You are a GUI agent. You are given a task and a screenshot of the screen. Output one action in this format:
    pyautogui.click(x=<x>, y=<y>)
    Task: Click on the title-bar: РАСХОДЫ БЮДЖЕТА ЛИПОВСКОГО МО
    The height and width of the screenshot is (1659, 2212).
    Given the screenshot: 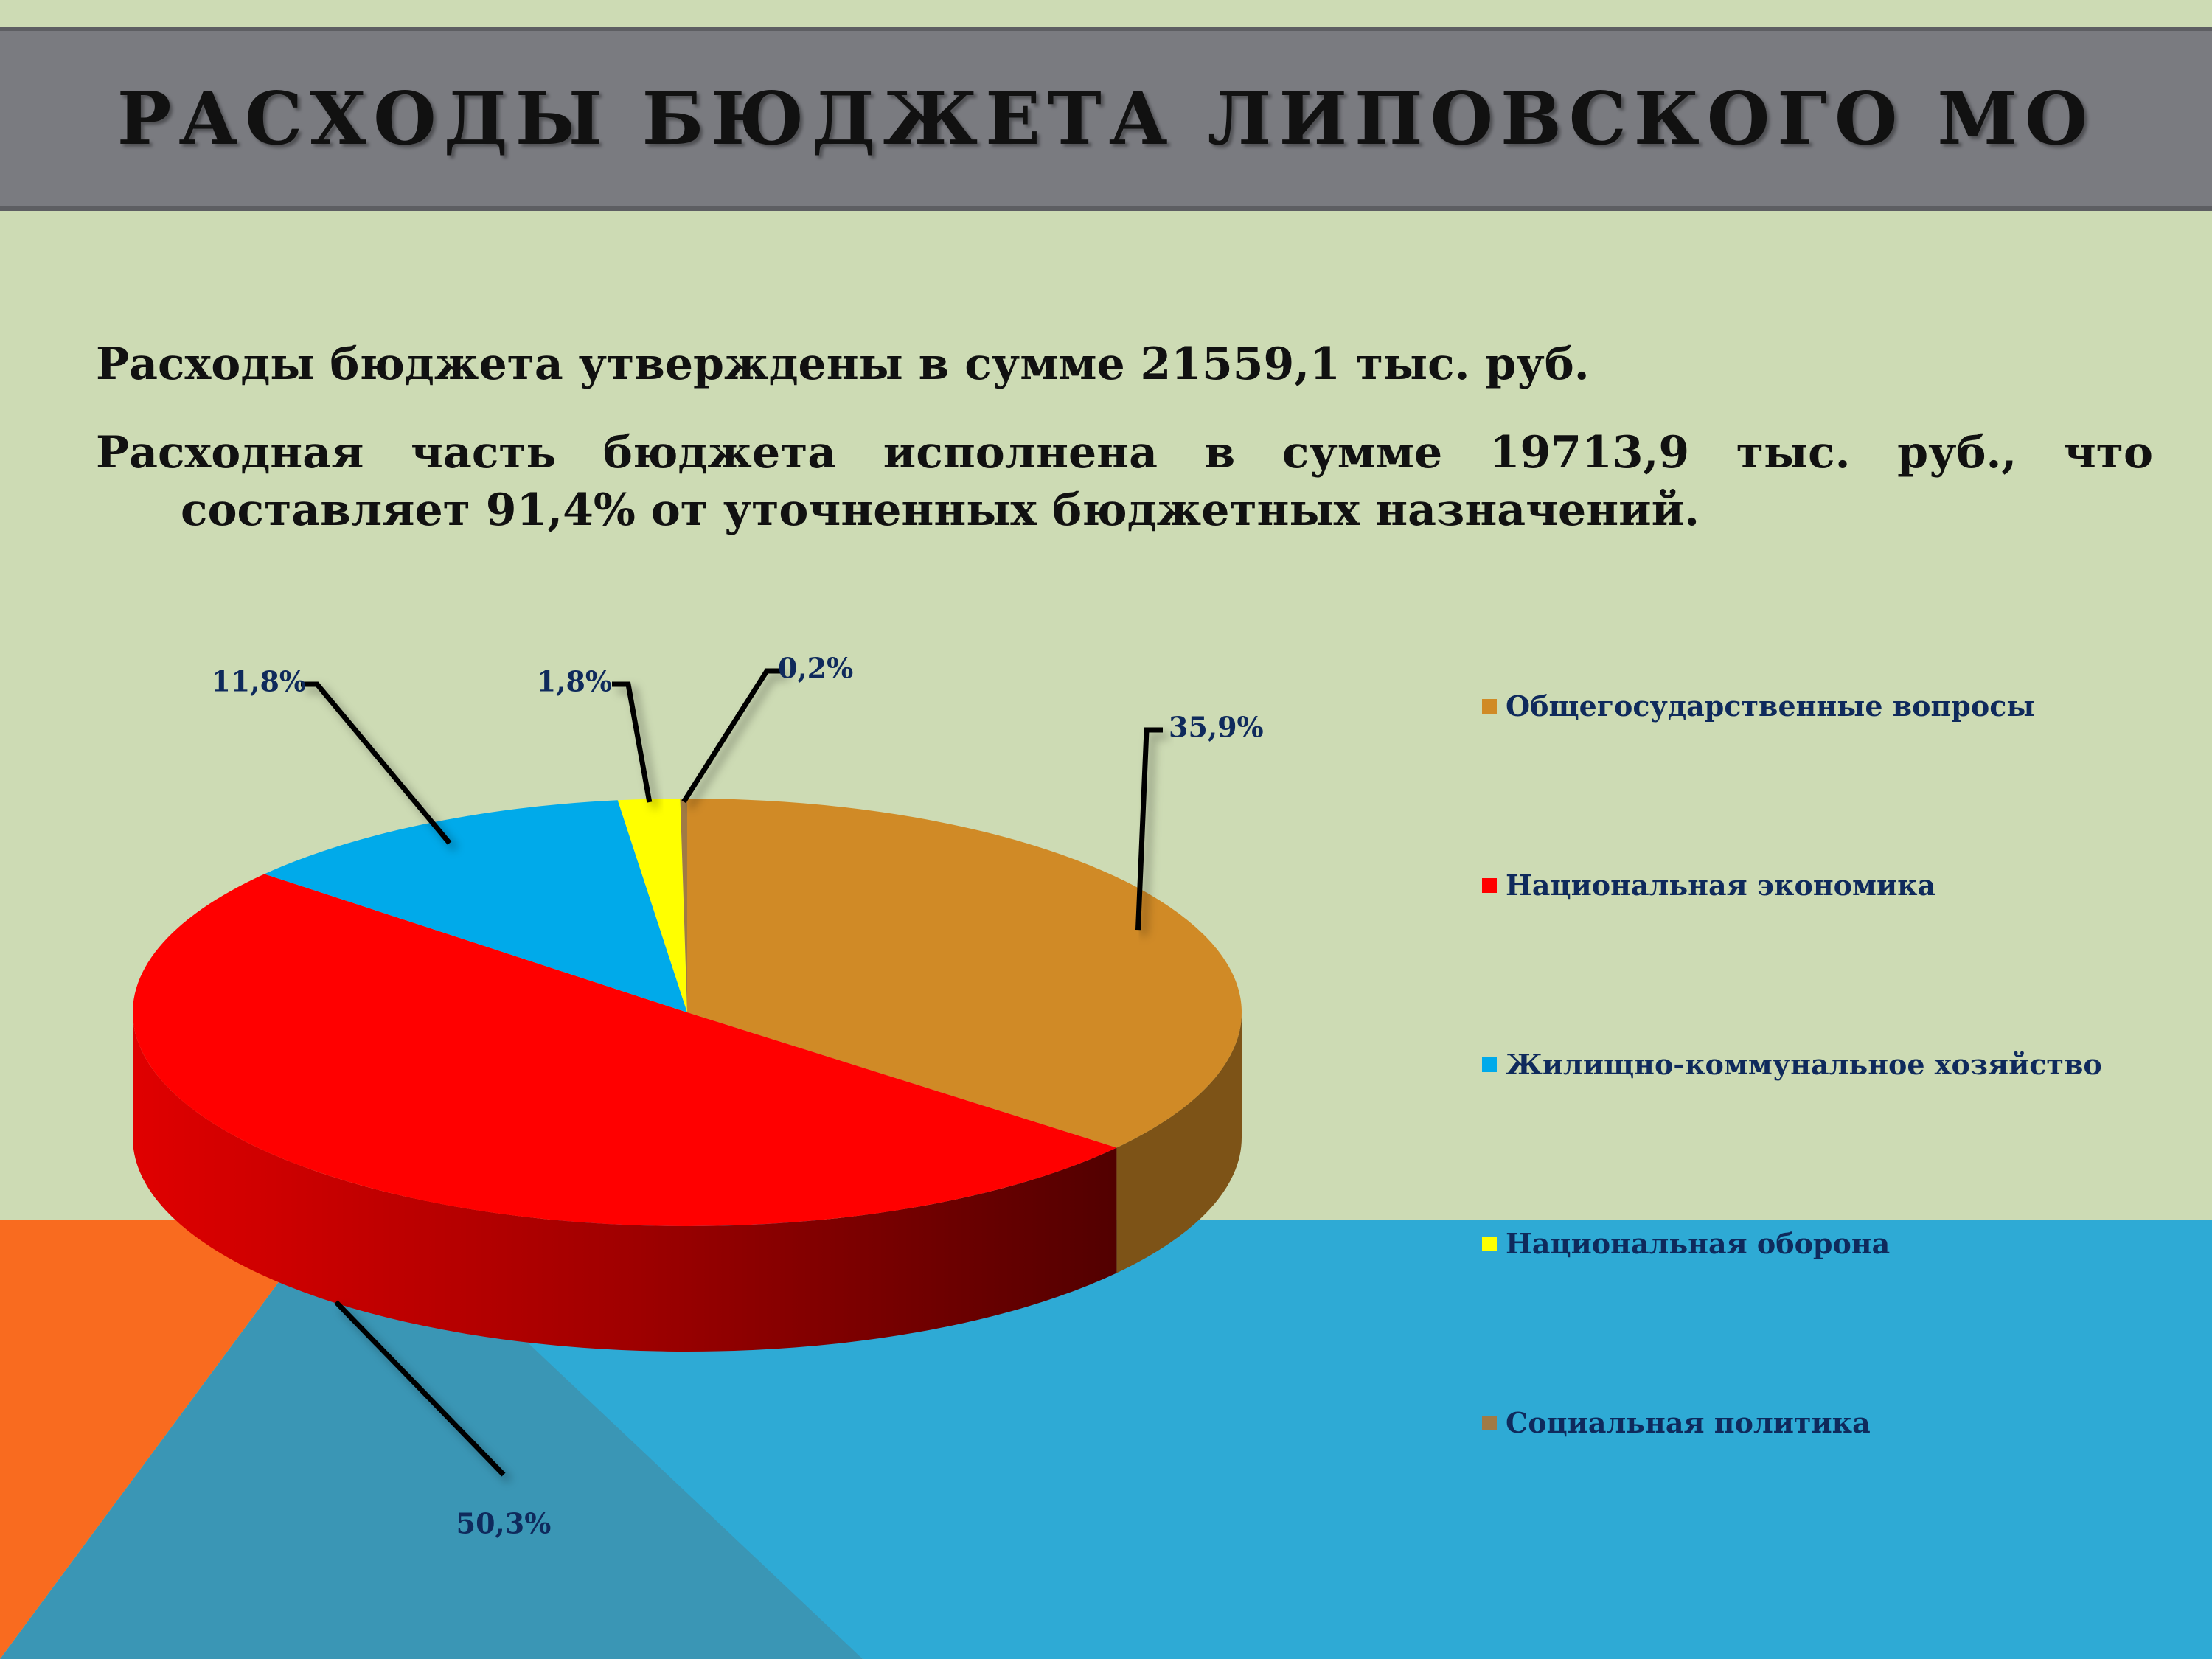 What is the action you would take?
    pyautogui.click(x=1106, y=119)
    